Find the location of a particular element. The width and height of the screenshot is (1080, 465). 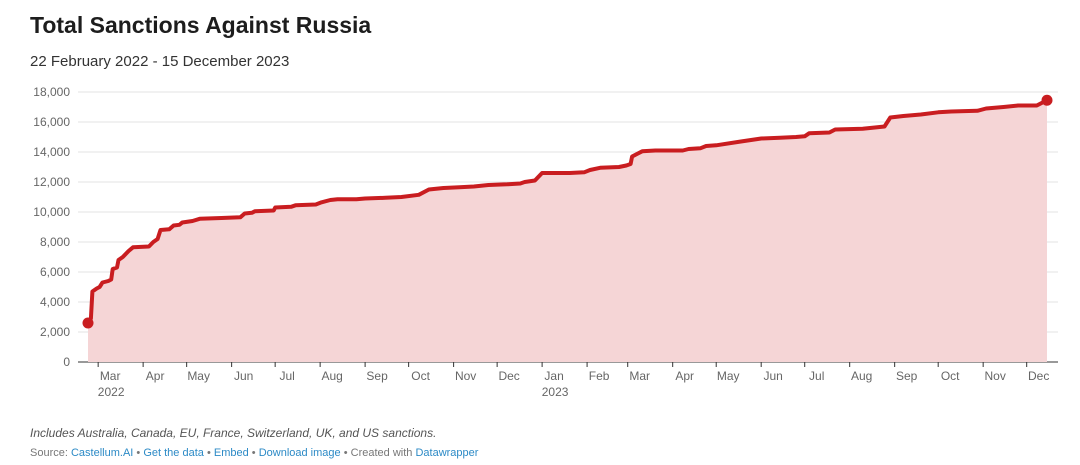

y-tick-label: 4,000 is located at coordinates (55, 302).